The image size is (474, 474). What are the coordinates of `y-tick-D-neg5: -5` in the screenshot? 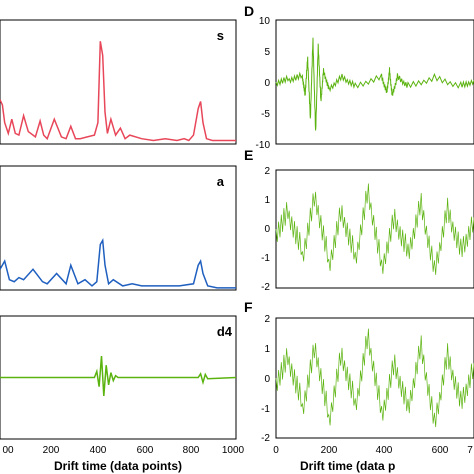 It's located at (265, 114).